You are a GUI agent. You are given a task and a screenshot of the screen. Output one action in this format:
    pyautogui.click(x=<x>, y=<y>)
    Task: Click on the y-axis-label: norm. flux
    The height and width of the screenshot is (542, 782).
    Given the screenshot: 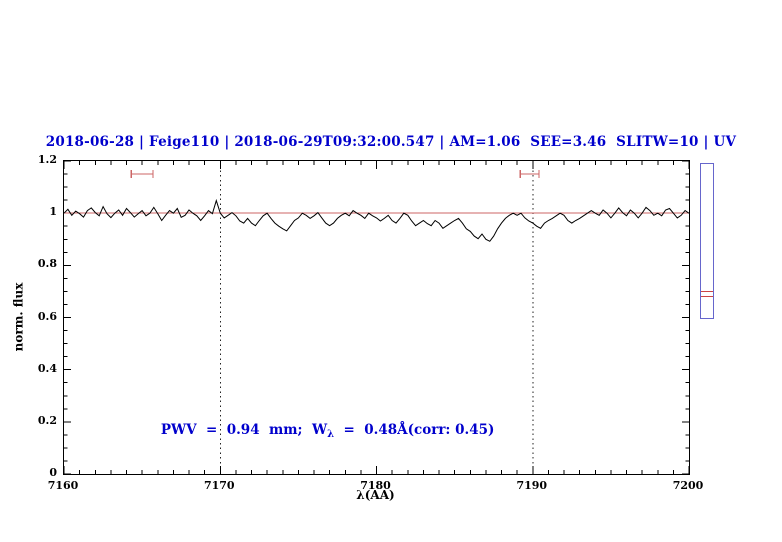 What is the action you would take?
    pyautogui.click(x=18, y=316)
    